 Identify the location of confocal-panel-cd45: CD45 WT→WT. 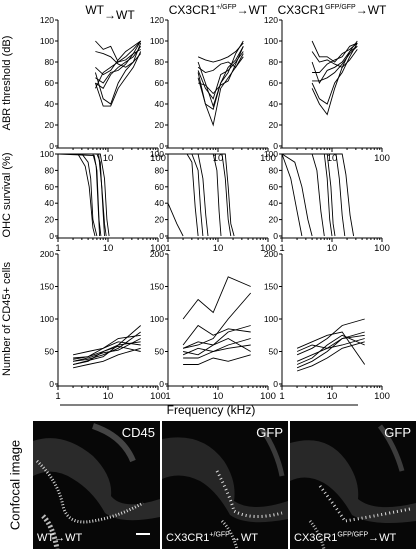
(96, 485).